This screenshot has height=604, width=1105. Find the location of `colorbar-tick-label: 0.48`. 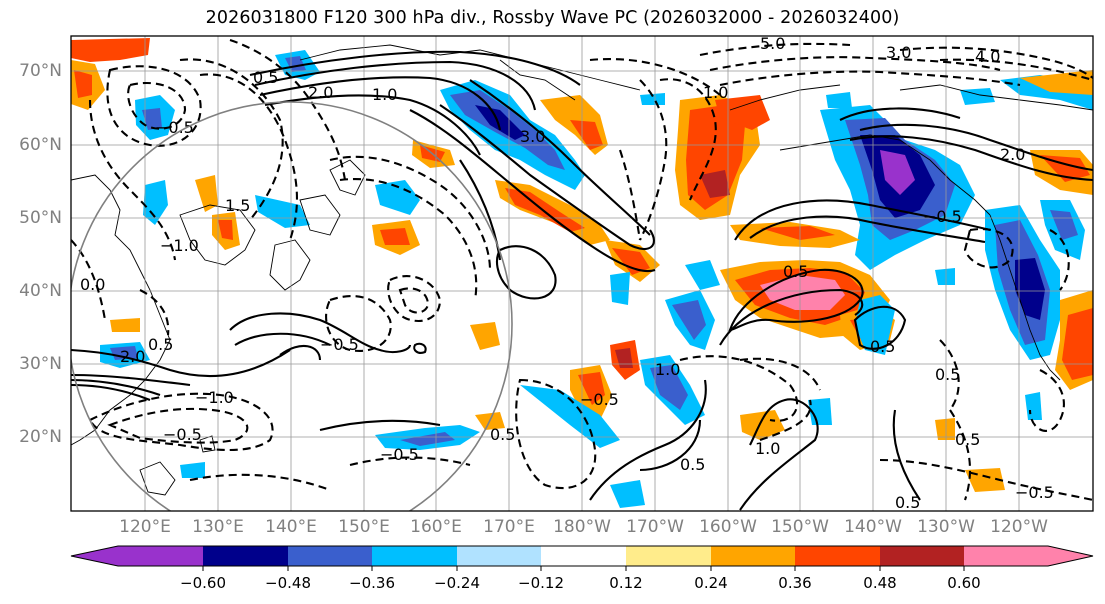

colorbar-tick-label: 0.48 is located at coordinates (880, 583).